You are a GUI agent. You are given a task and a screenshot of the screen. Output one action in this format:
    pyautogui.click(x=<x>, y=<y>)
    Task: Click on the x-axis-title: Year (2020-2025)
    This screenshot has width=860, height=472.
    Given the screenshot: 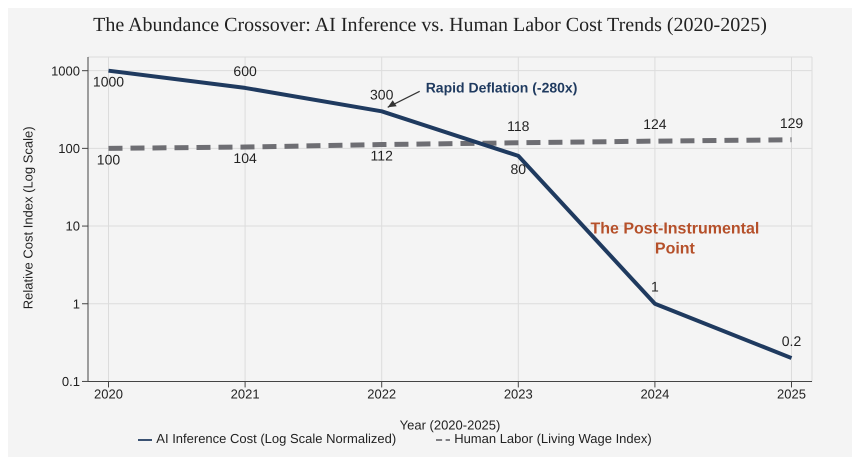 What is the action you would take?
    pyautogui.click(x=450, y=424)
    